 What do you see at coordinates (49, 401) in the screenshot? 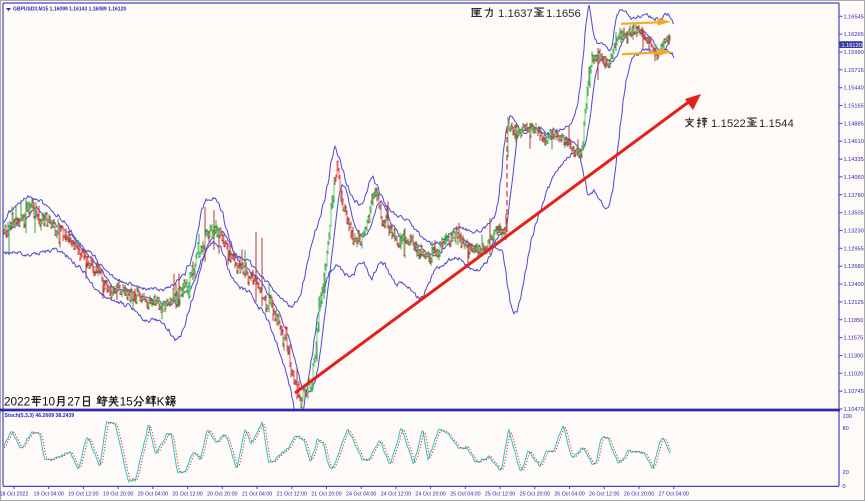
I see `svg-text: 10` at bounding box center [49, 401].